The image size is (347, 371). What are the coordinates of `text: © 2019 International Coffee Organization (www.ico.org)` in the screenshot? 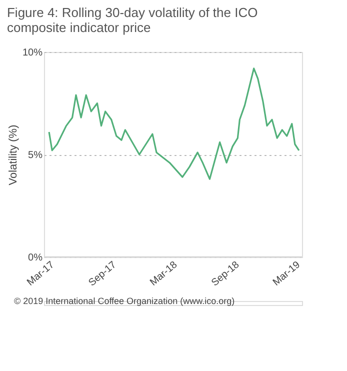 It's located at (124, 301).